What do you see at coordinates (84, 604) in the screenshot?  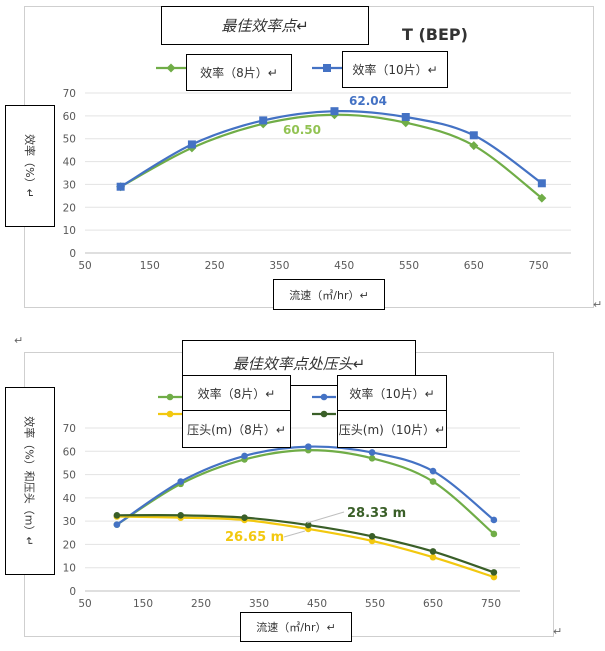 I see `chart-2-xtick-label: 50` at bounding box center [84, 604].